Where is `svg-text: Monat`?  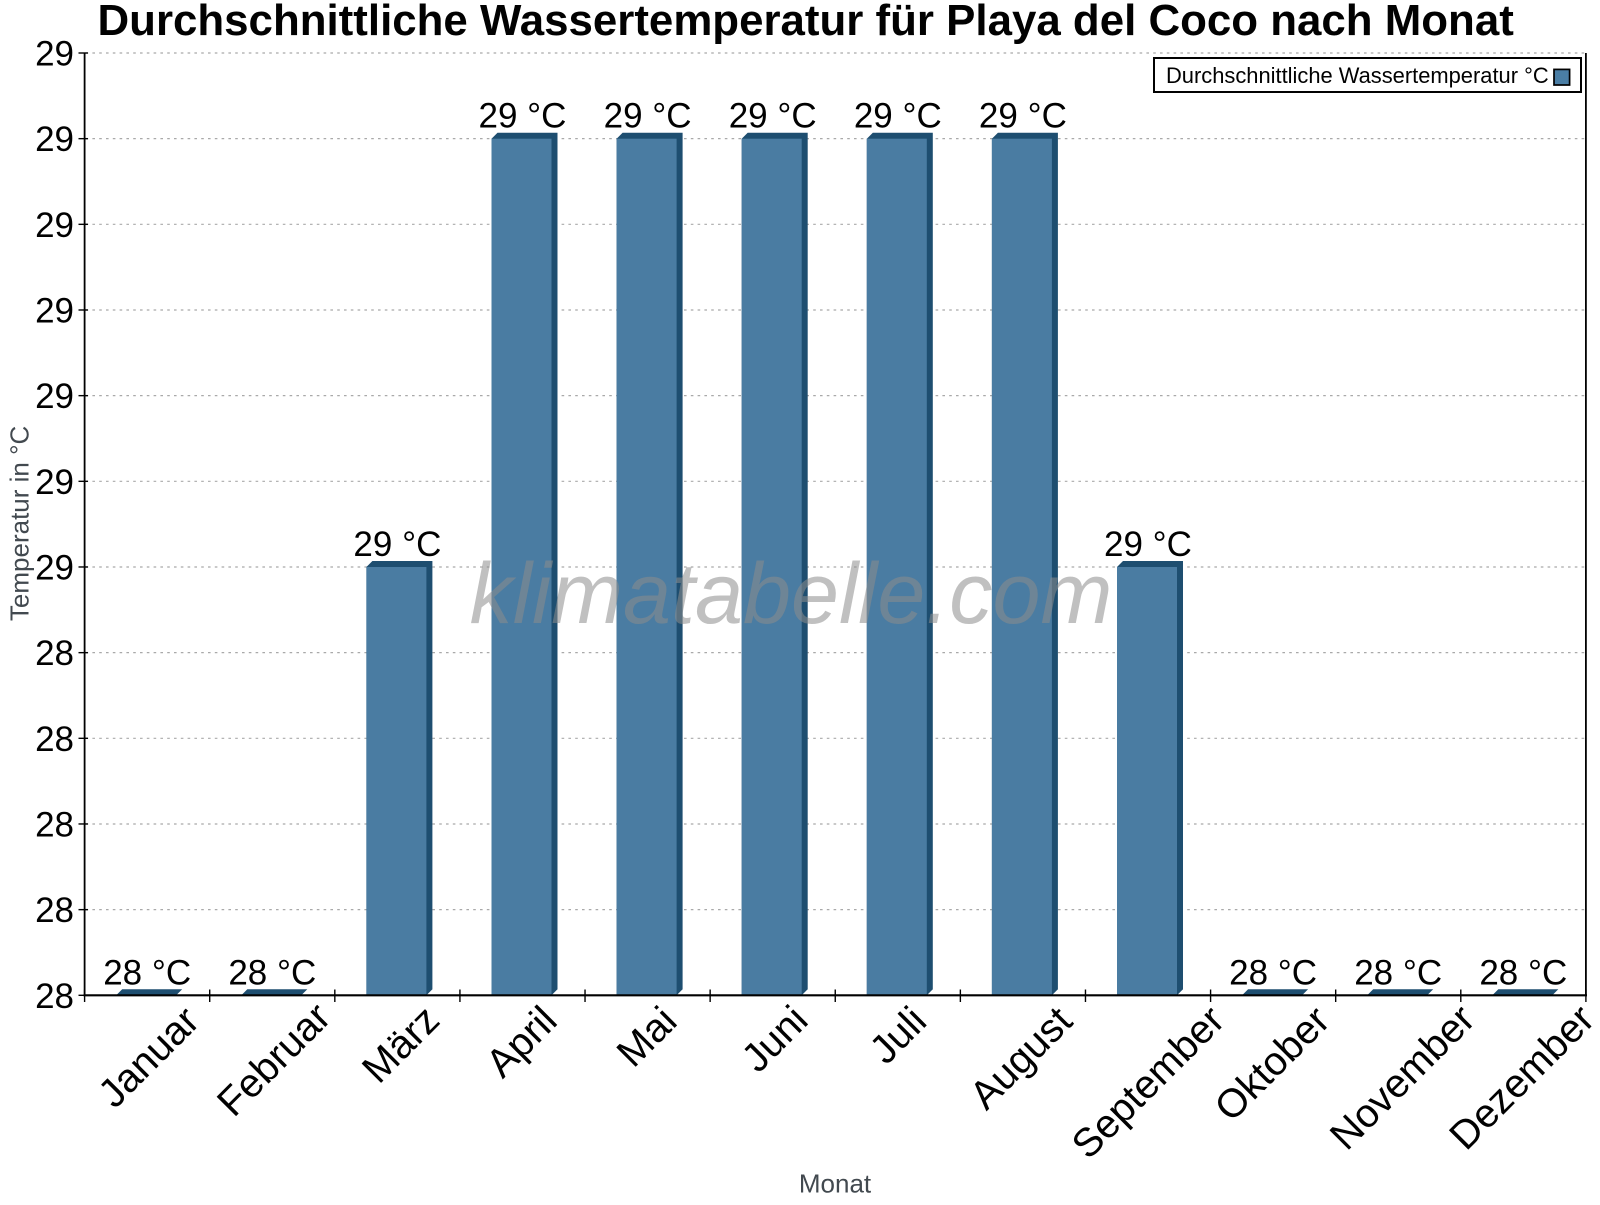
svg-text: Monat is located at coordinates (835, 1184).